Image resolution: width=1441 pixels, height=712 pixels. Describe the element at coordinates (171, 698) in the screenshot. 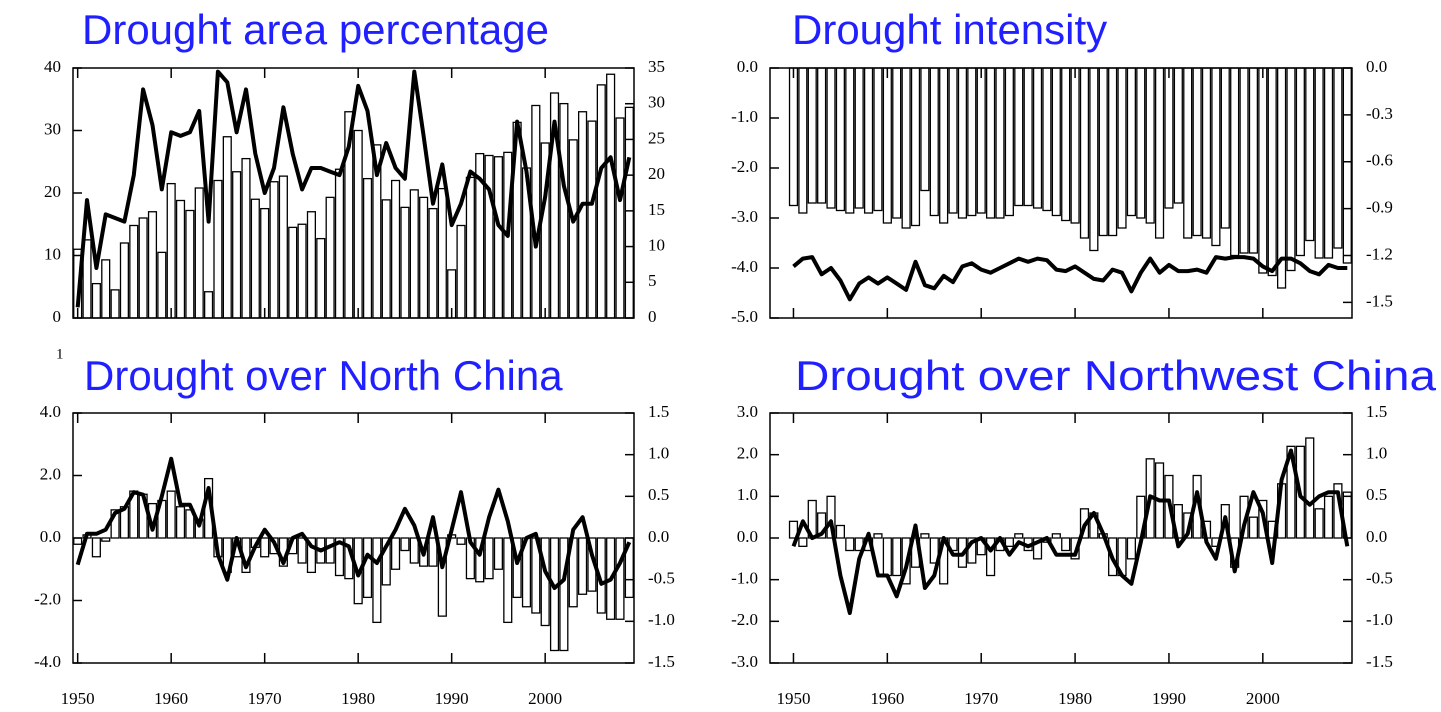

I see `x-tick-label: 1960` at that location.